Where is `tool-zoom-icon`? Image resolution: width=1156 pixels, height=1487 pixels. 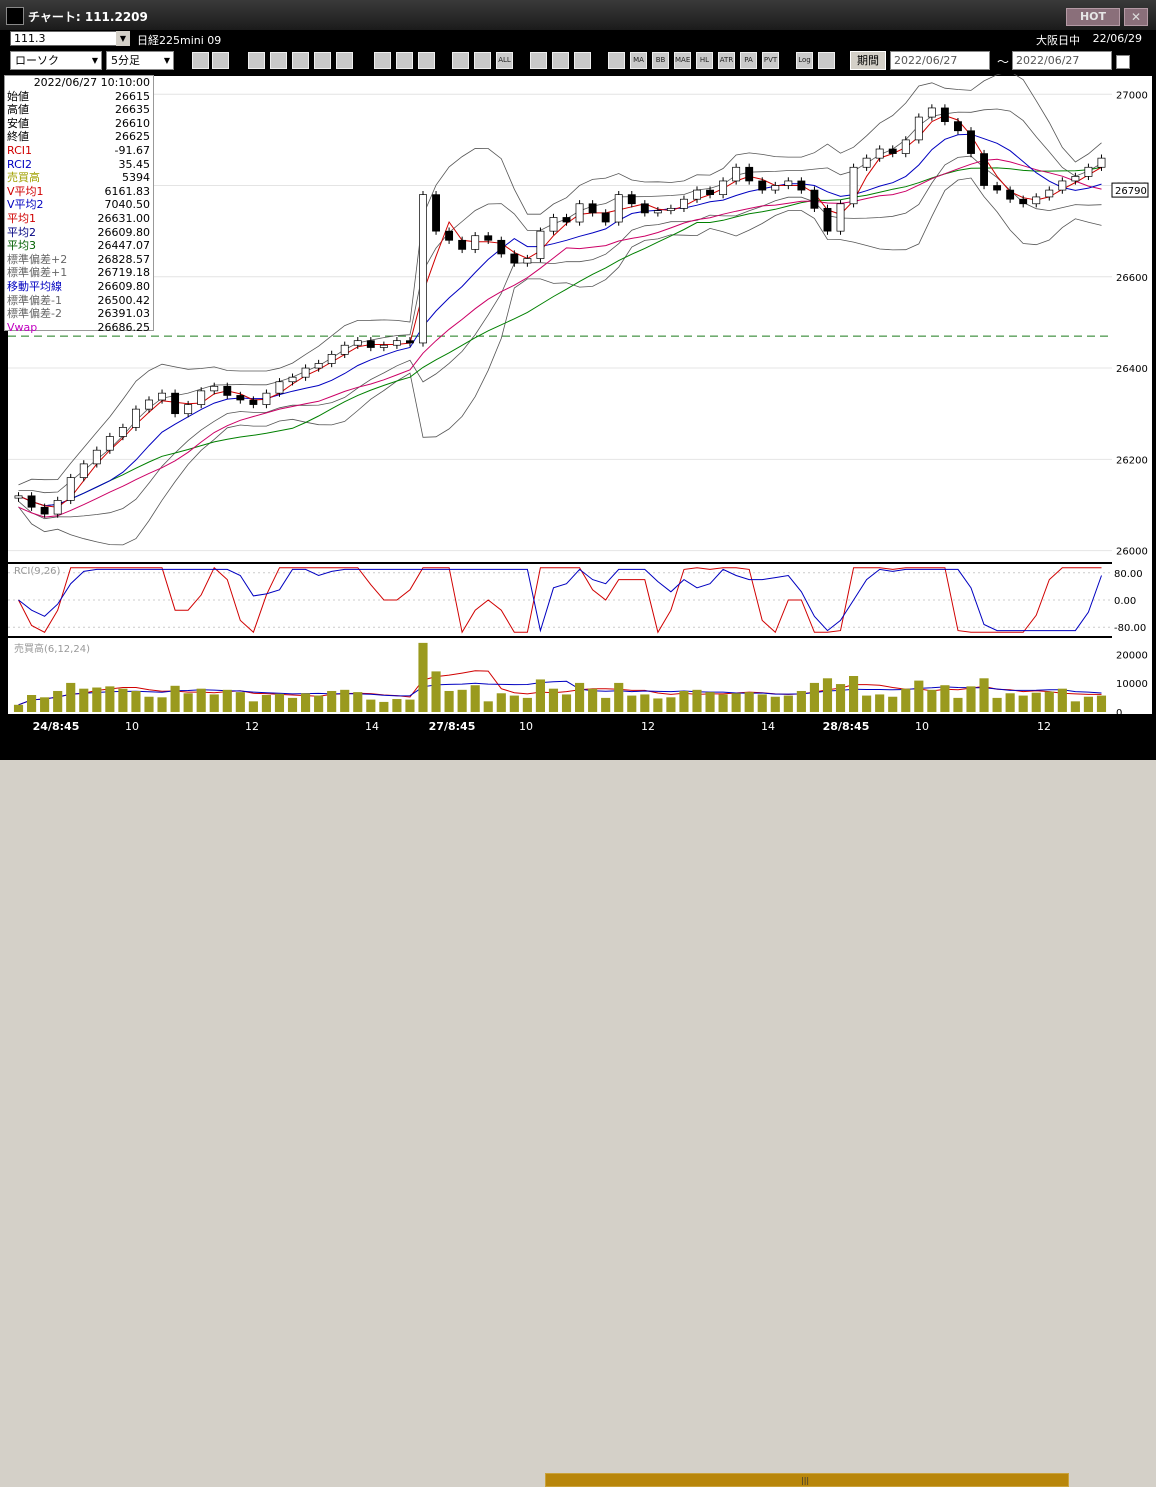 tool-zoom-icon is located at coordinates (200, 60).